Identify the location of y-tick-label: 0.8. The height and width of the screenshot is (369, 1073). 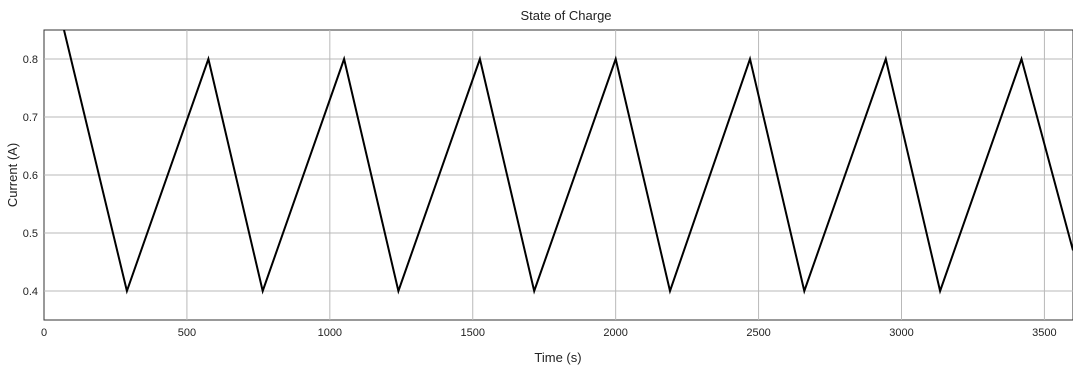
(30, 60).